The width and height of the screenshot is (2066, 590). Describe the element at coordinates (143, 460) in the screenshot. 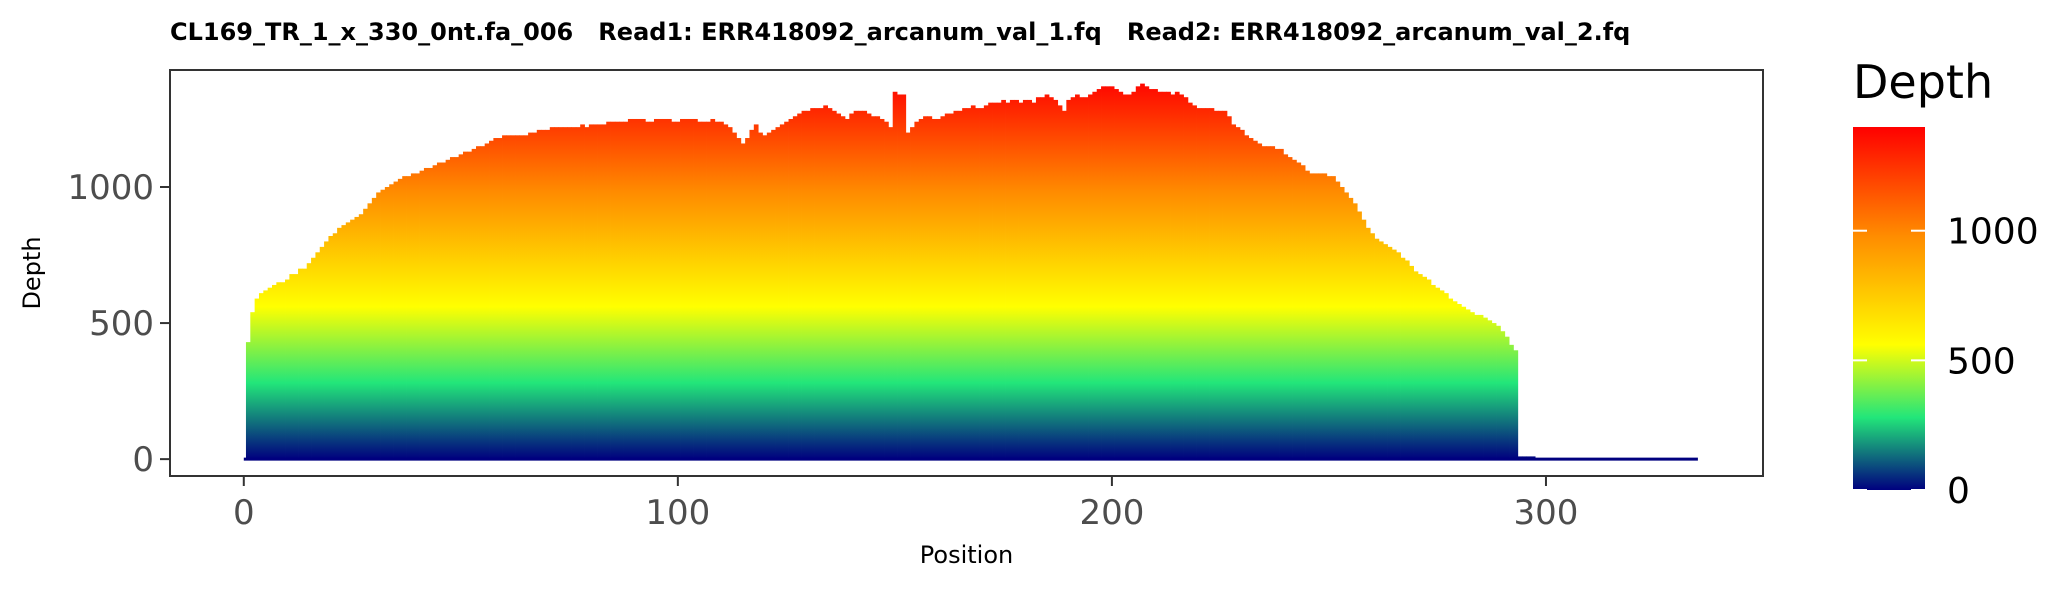

I see `y-tick-label: 0` at that location.